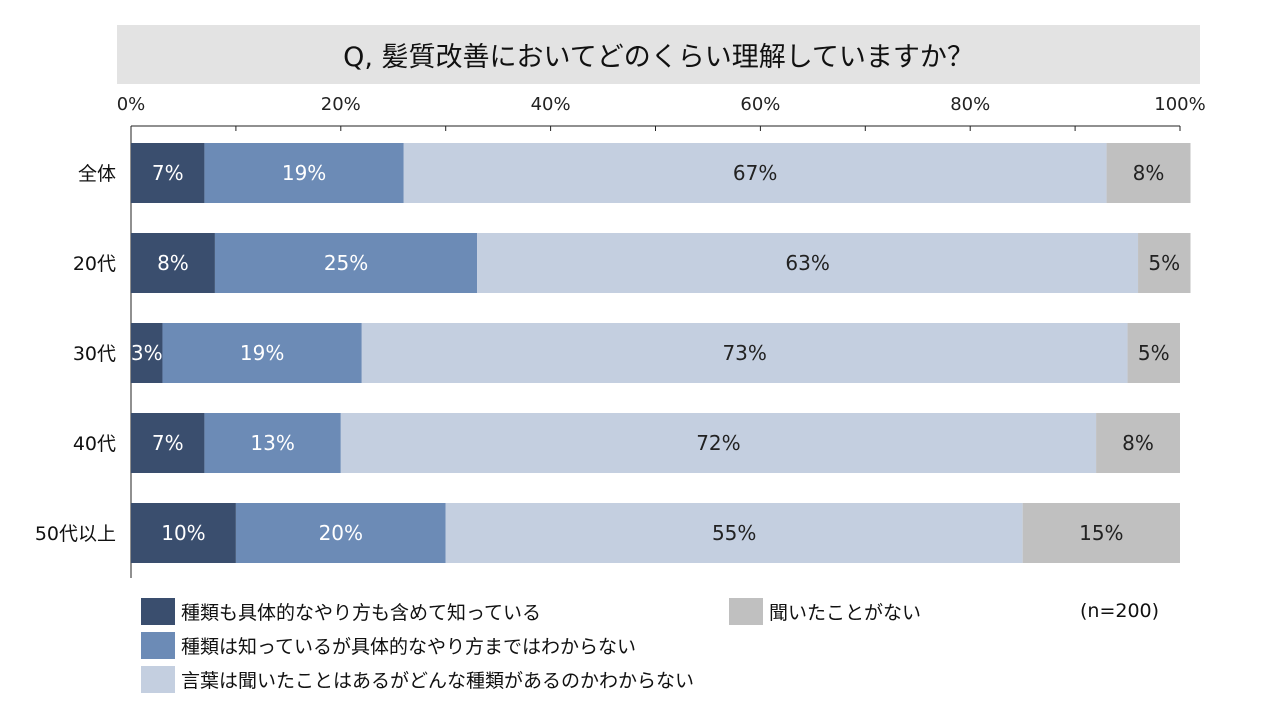 The image size is (1280, 720). I want to click on data-label: 63%, so click(807, 263).